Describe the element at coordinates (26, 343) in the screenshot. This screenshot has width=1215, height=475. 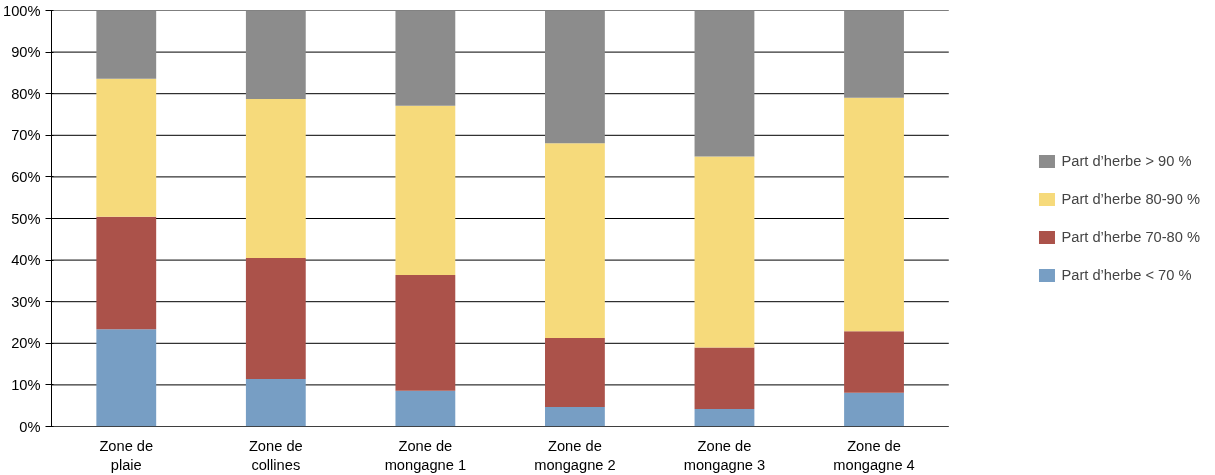
I see `y-tick-label: 20%` at that location.